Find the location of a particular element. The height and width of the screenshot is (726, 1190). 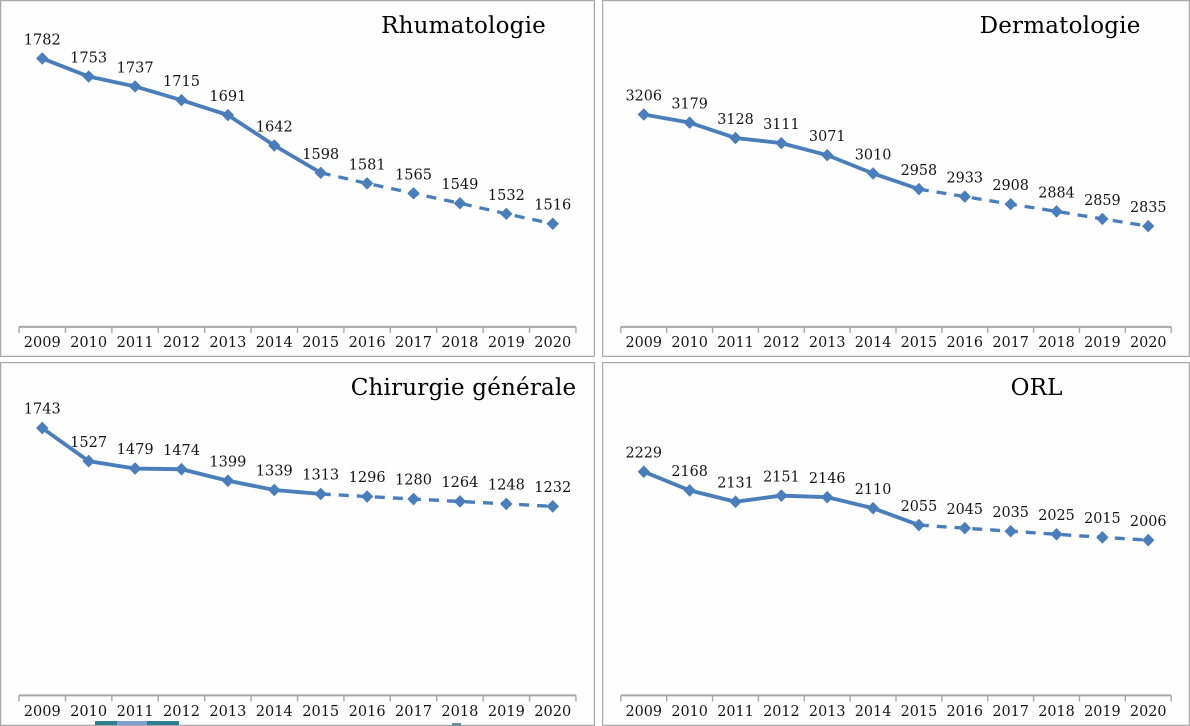

data-label: 1527 is located at coordinates (88, 442).